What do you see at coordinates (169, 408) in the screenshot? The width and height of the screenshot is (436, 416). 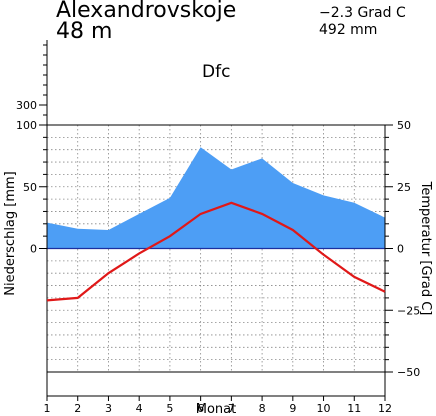 I see `month-tick-label: 5` at bounding box center [169, 408].